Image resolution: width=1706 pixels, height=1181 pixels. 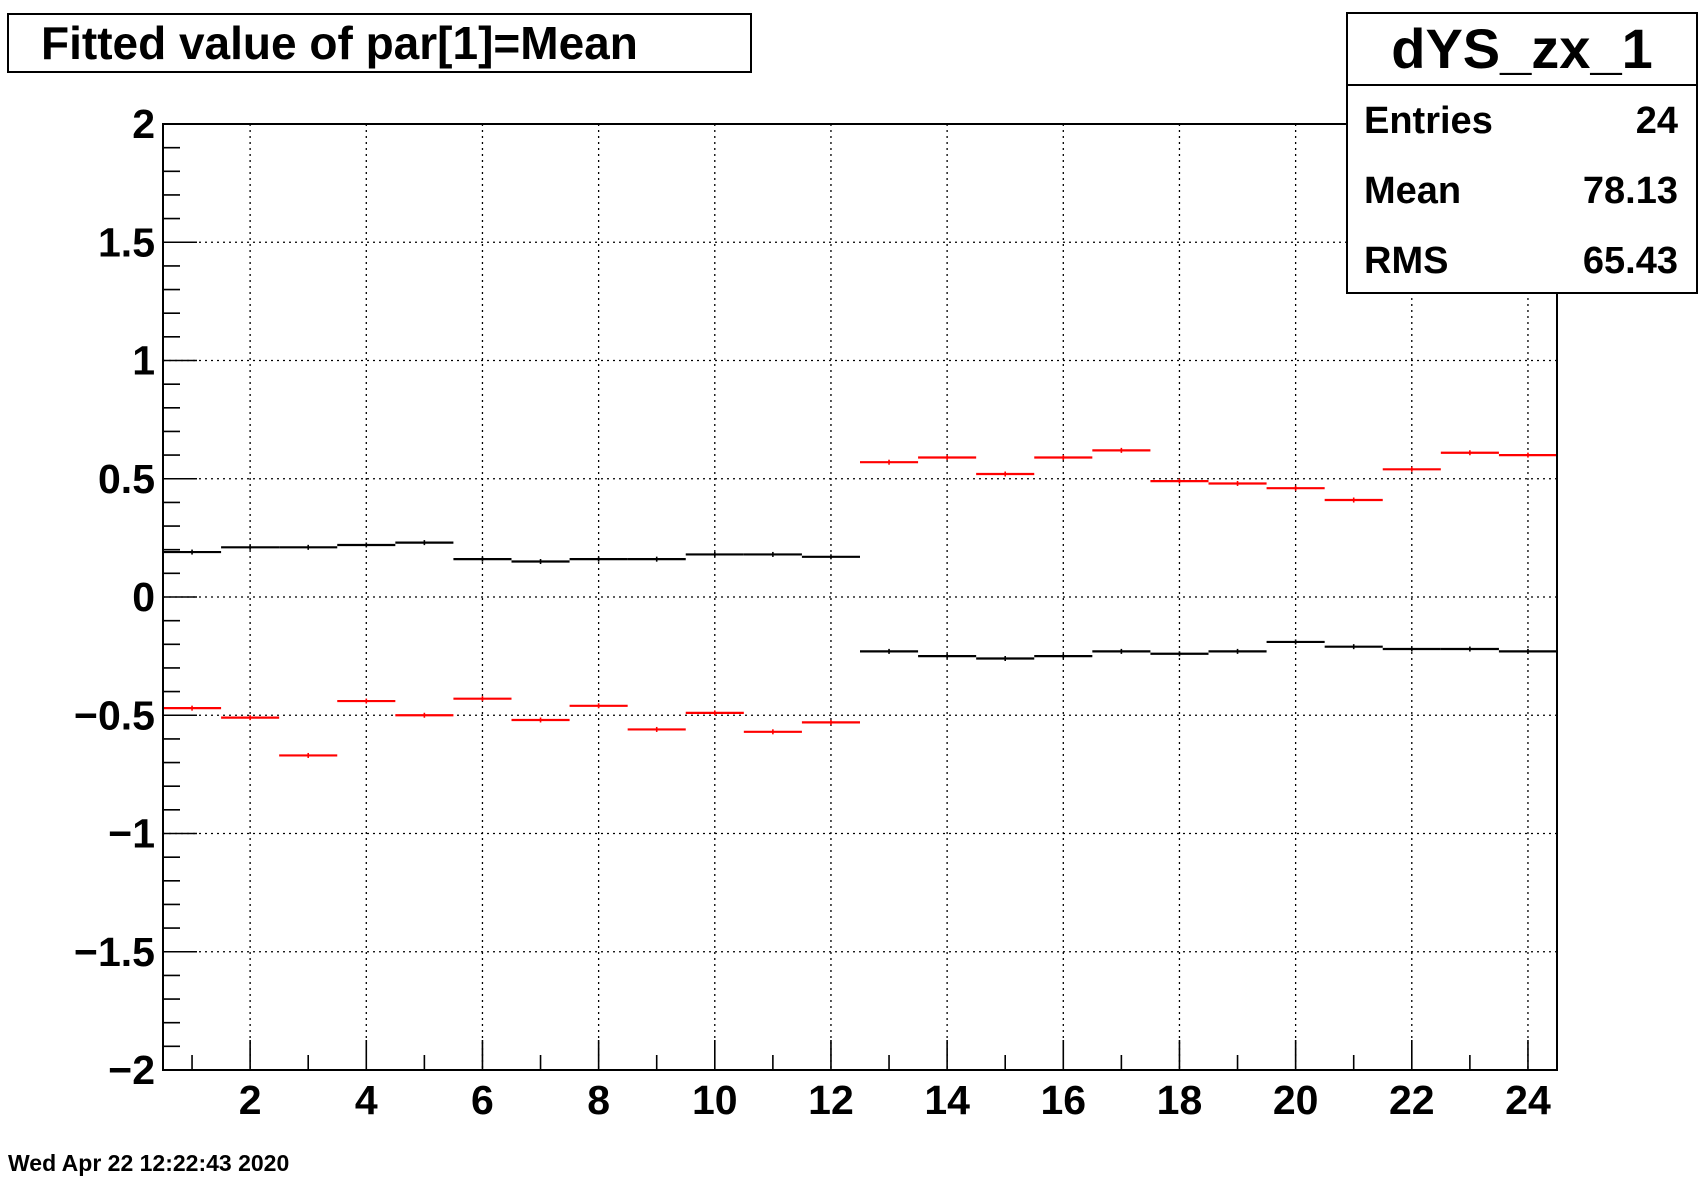 I want to click on timestamp: Wed Apr 22 12:22:43 2020, so click(x=149, y=1163).